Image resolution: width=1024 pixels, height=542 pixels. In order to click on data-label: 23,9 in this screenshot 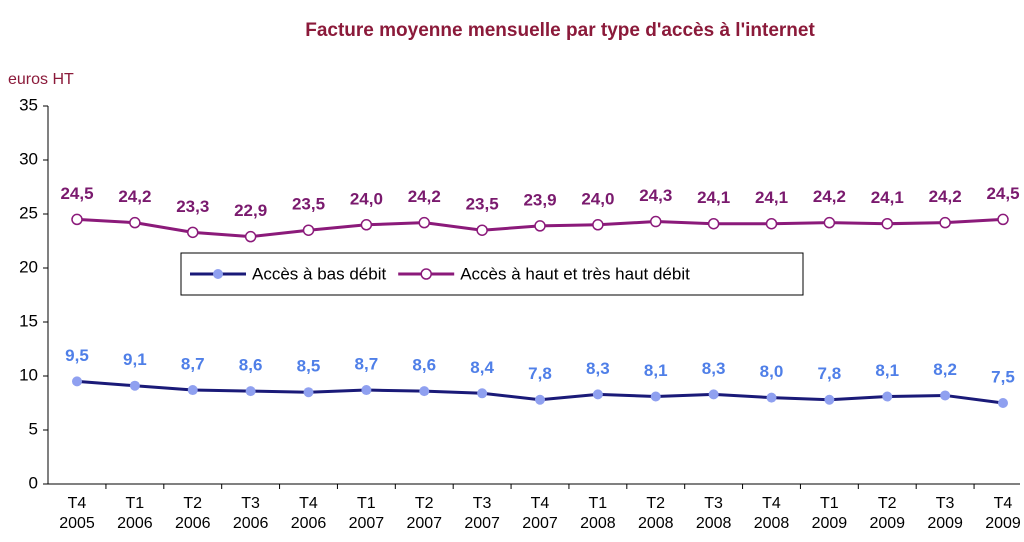, I will do `click(539, 199)`.